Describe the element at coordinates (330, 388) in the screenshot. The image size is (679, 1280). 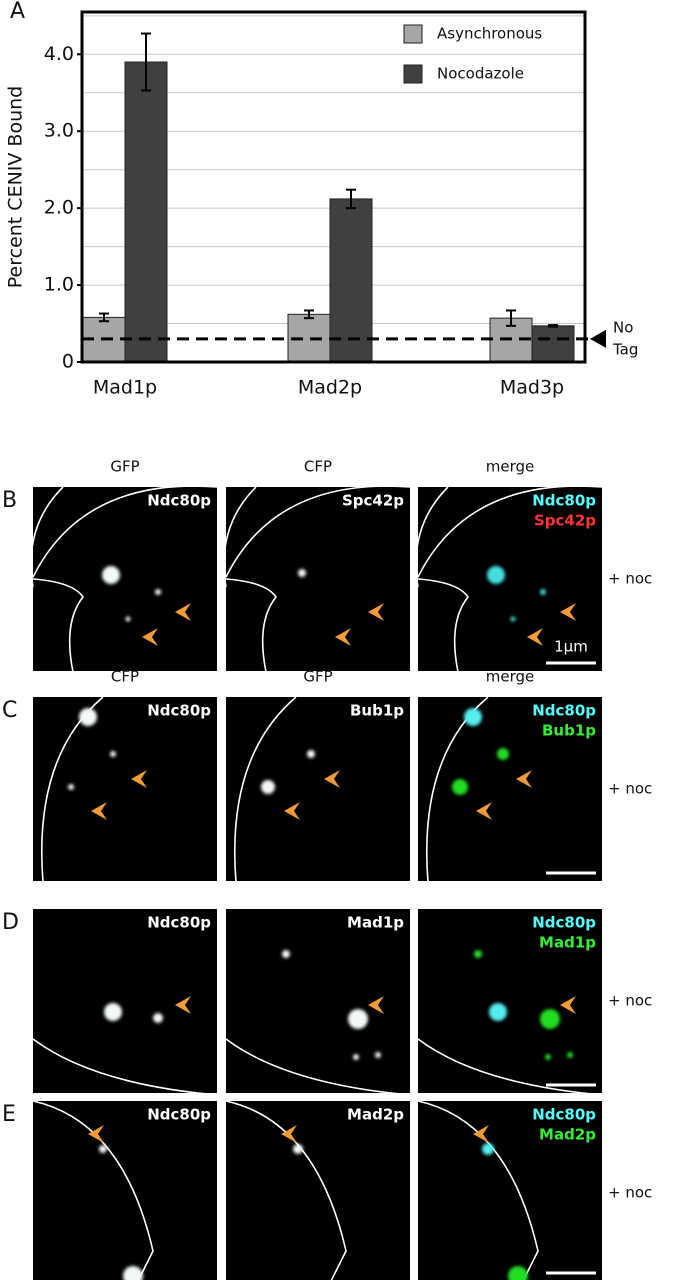
I see `x-tick-label: Mad2p` at that location.